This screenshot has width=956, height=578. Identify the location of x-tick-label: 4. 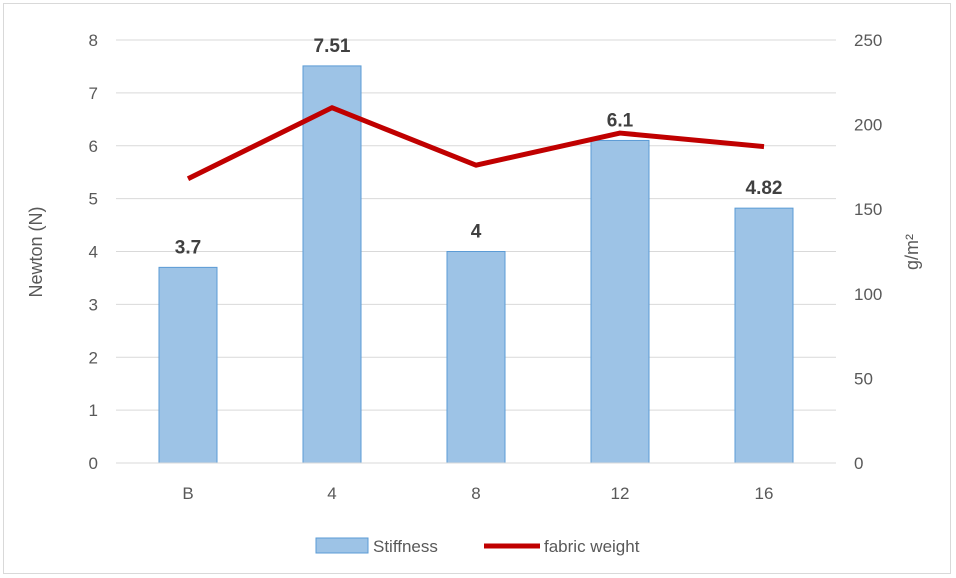
(331, 493).